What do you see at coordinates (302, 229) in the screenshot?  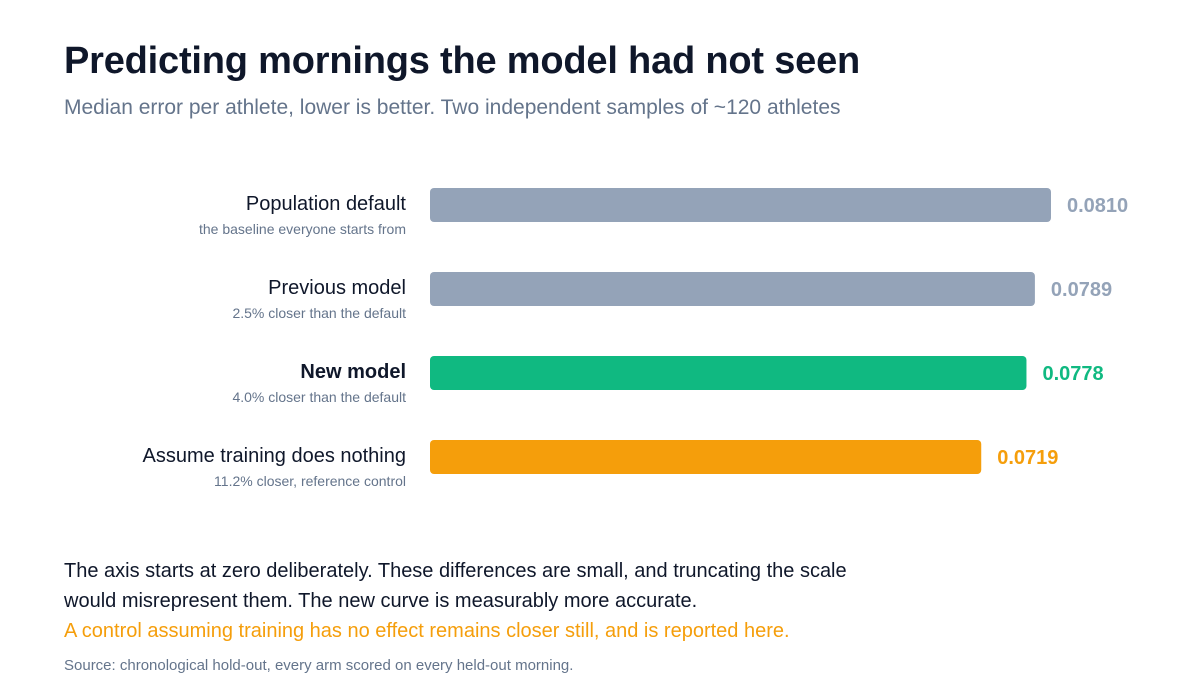 I see `category-annotation-0: the baseline everyone starts from` at bounding box center [302, 229].